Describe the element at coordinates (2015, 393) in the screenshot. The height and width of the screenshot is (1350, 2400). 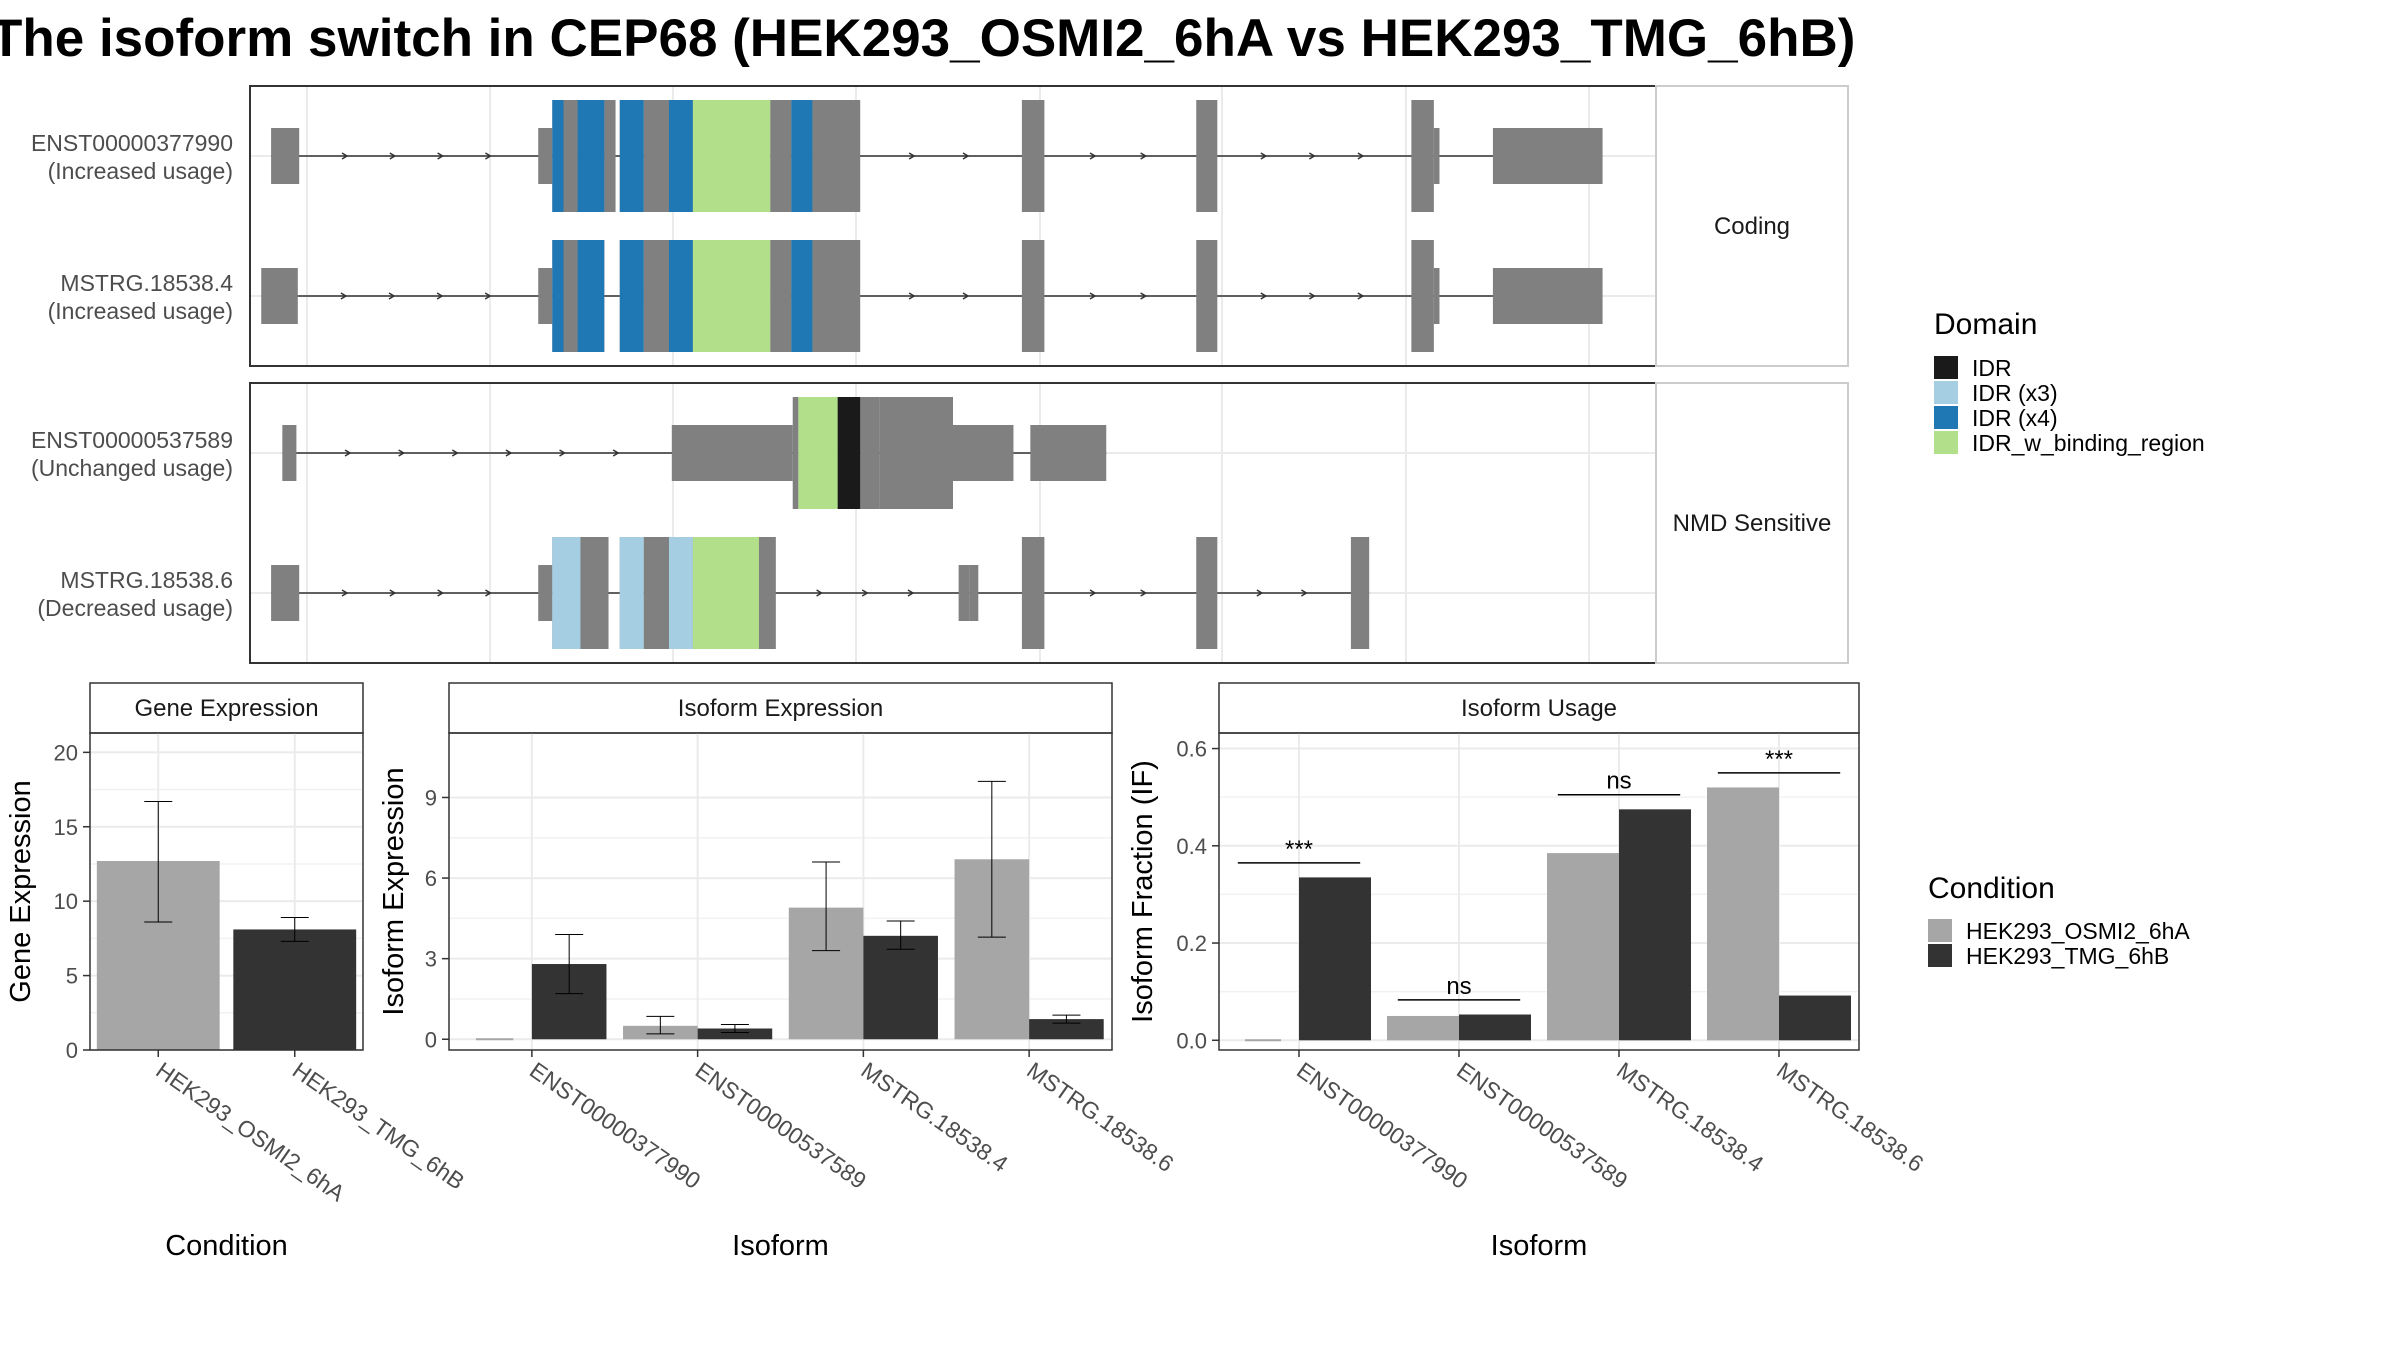
I see `domain-legend-label: IDR (x3)` at that location.